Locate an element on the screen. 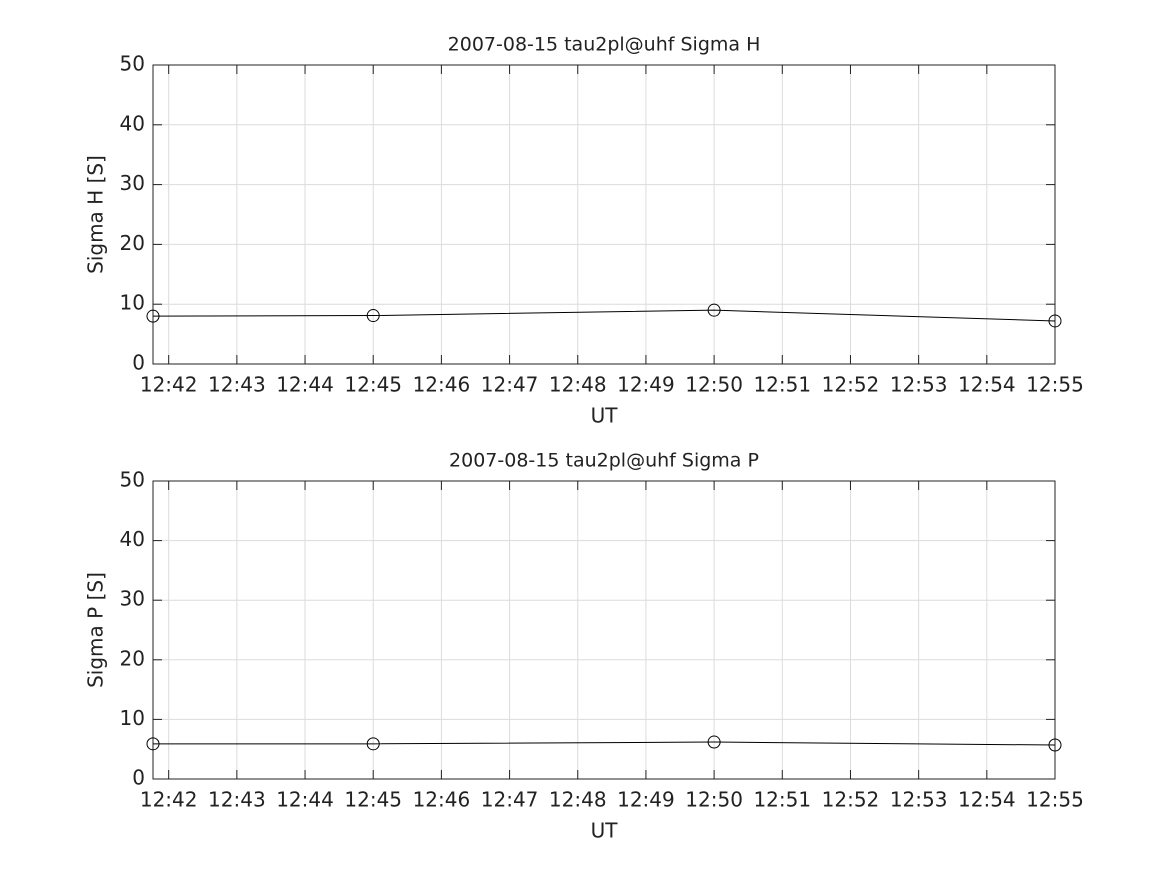  chart-title: 2007-08-15 tau2pl@uhf Sigma H is located at coordinates (604, 45).